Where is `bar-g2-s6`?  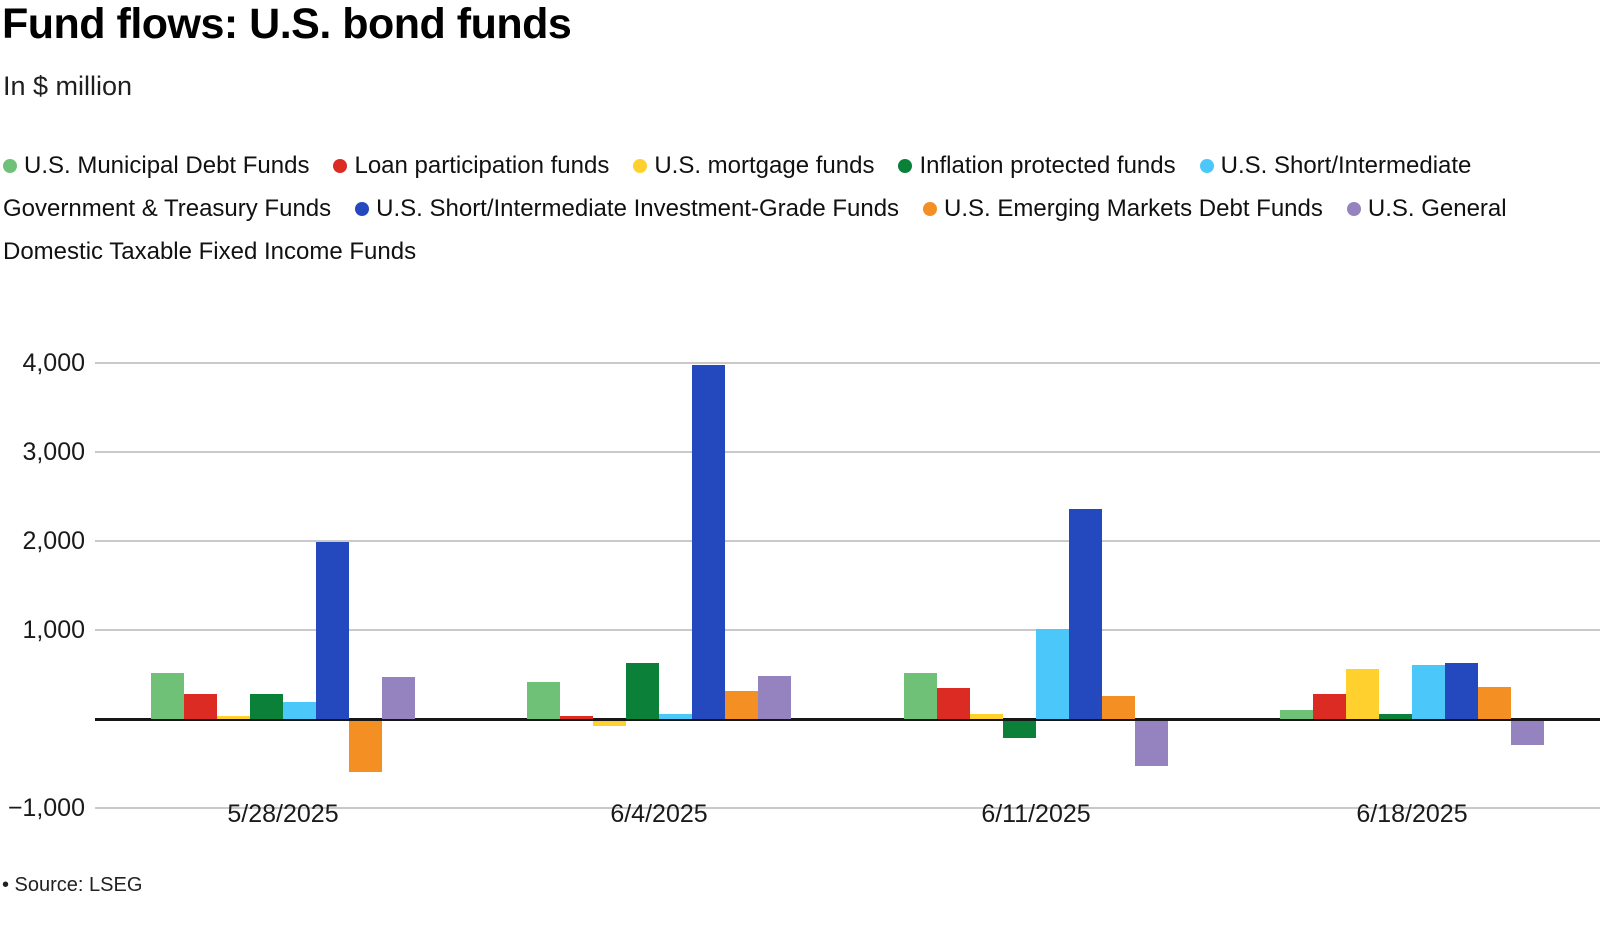 bar-g2-s6 is located at coordinates (1118, 707).